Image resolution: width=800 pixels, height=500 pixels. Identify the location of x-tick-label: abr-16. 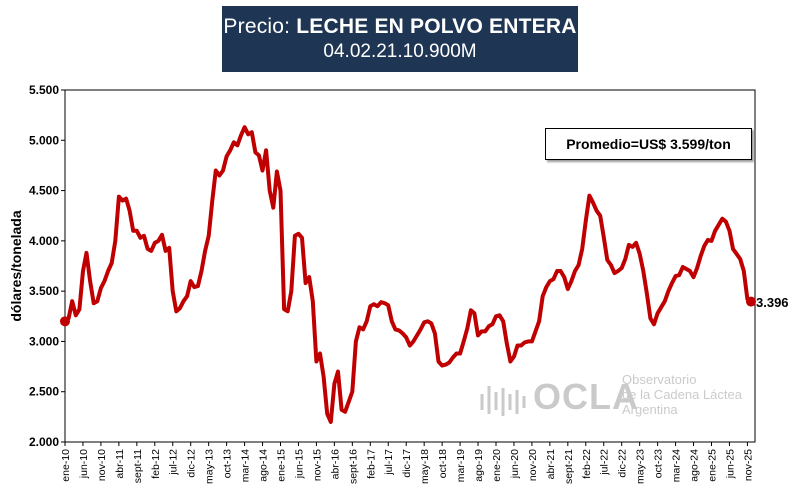
(335, 464).